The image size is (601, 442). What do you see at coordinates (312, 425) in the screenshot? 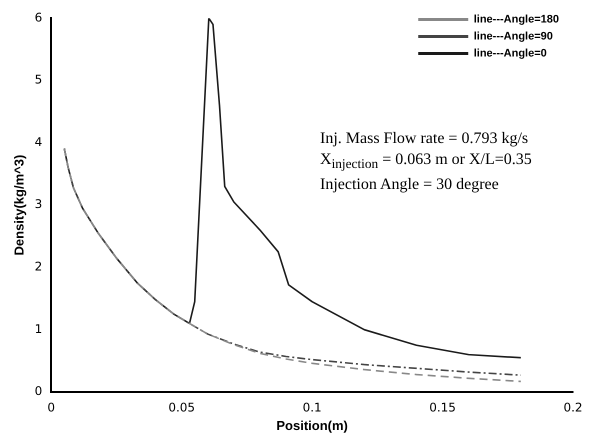
I see `x-axis-title: Position(m)` at bounding box center [312, 425].